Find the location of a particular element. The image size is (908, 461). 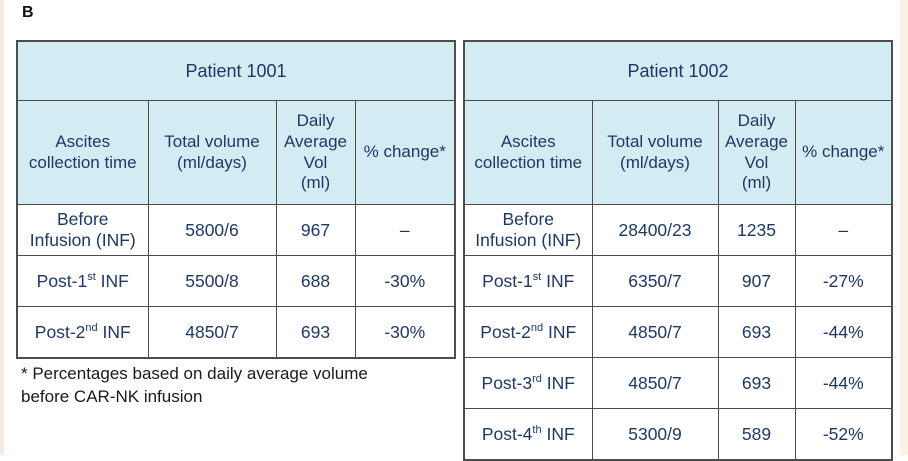

table-row: Post-2nd INF 4850/7 693 -30% is located at coordinates (236, 332).